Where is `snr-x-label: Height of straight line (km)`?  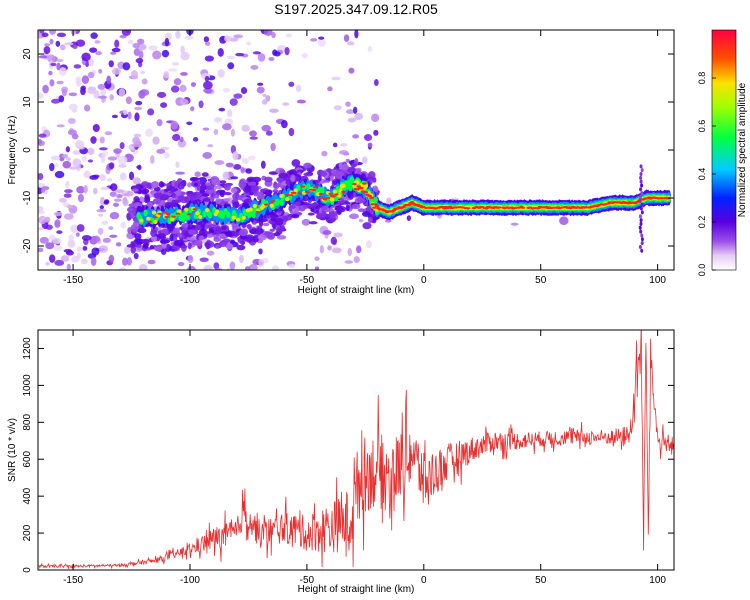
snr-x-label: Height of straight line (km) is located at coordinates (356, 589).